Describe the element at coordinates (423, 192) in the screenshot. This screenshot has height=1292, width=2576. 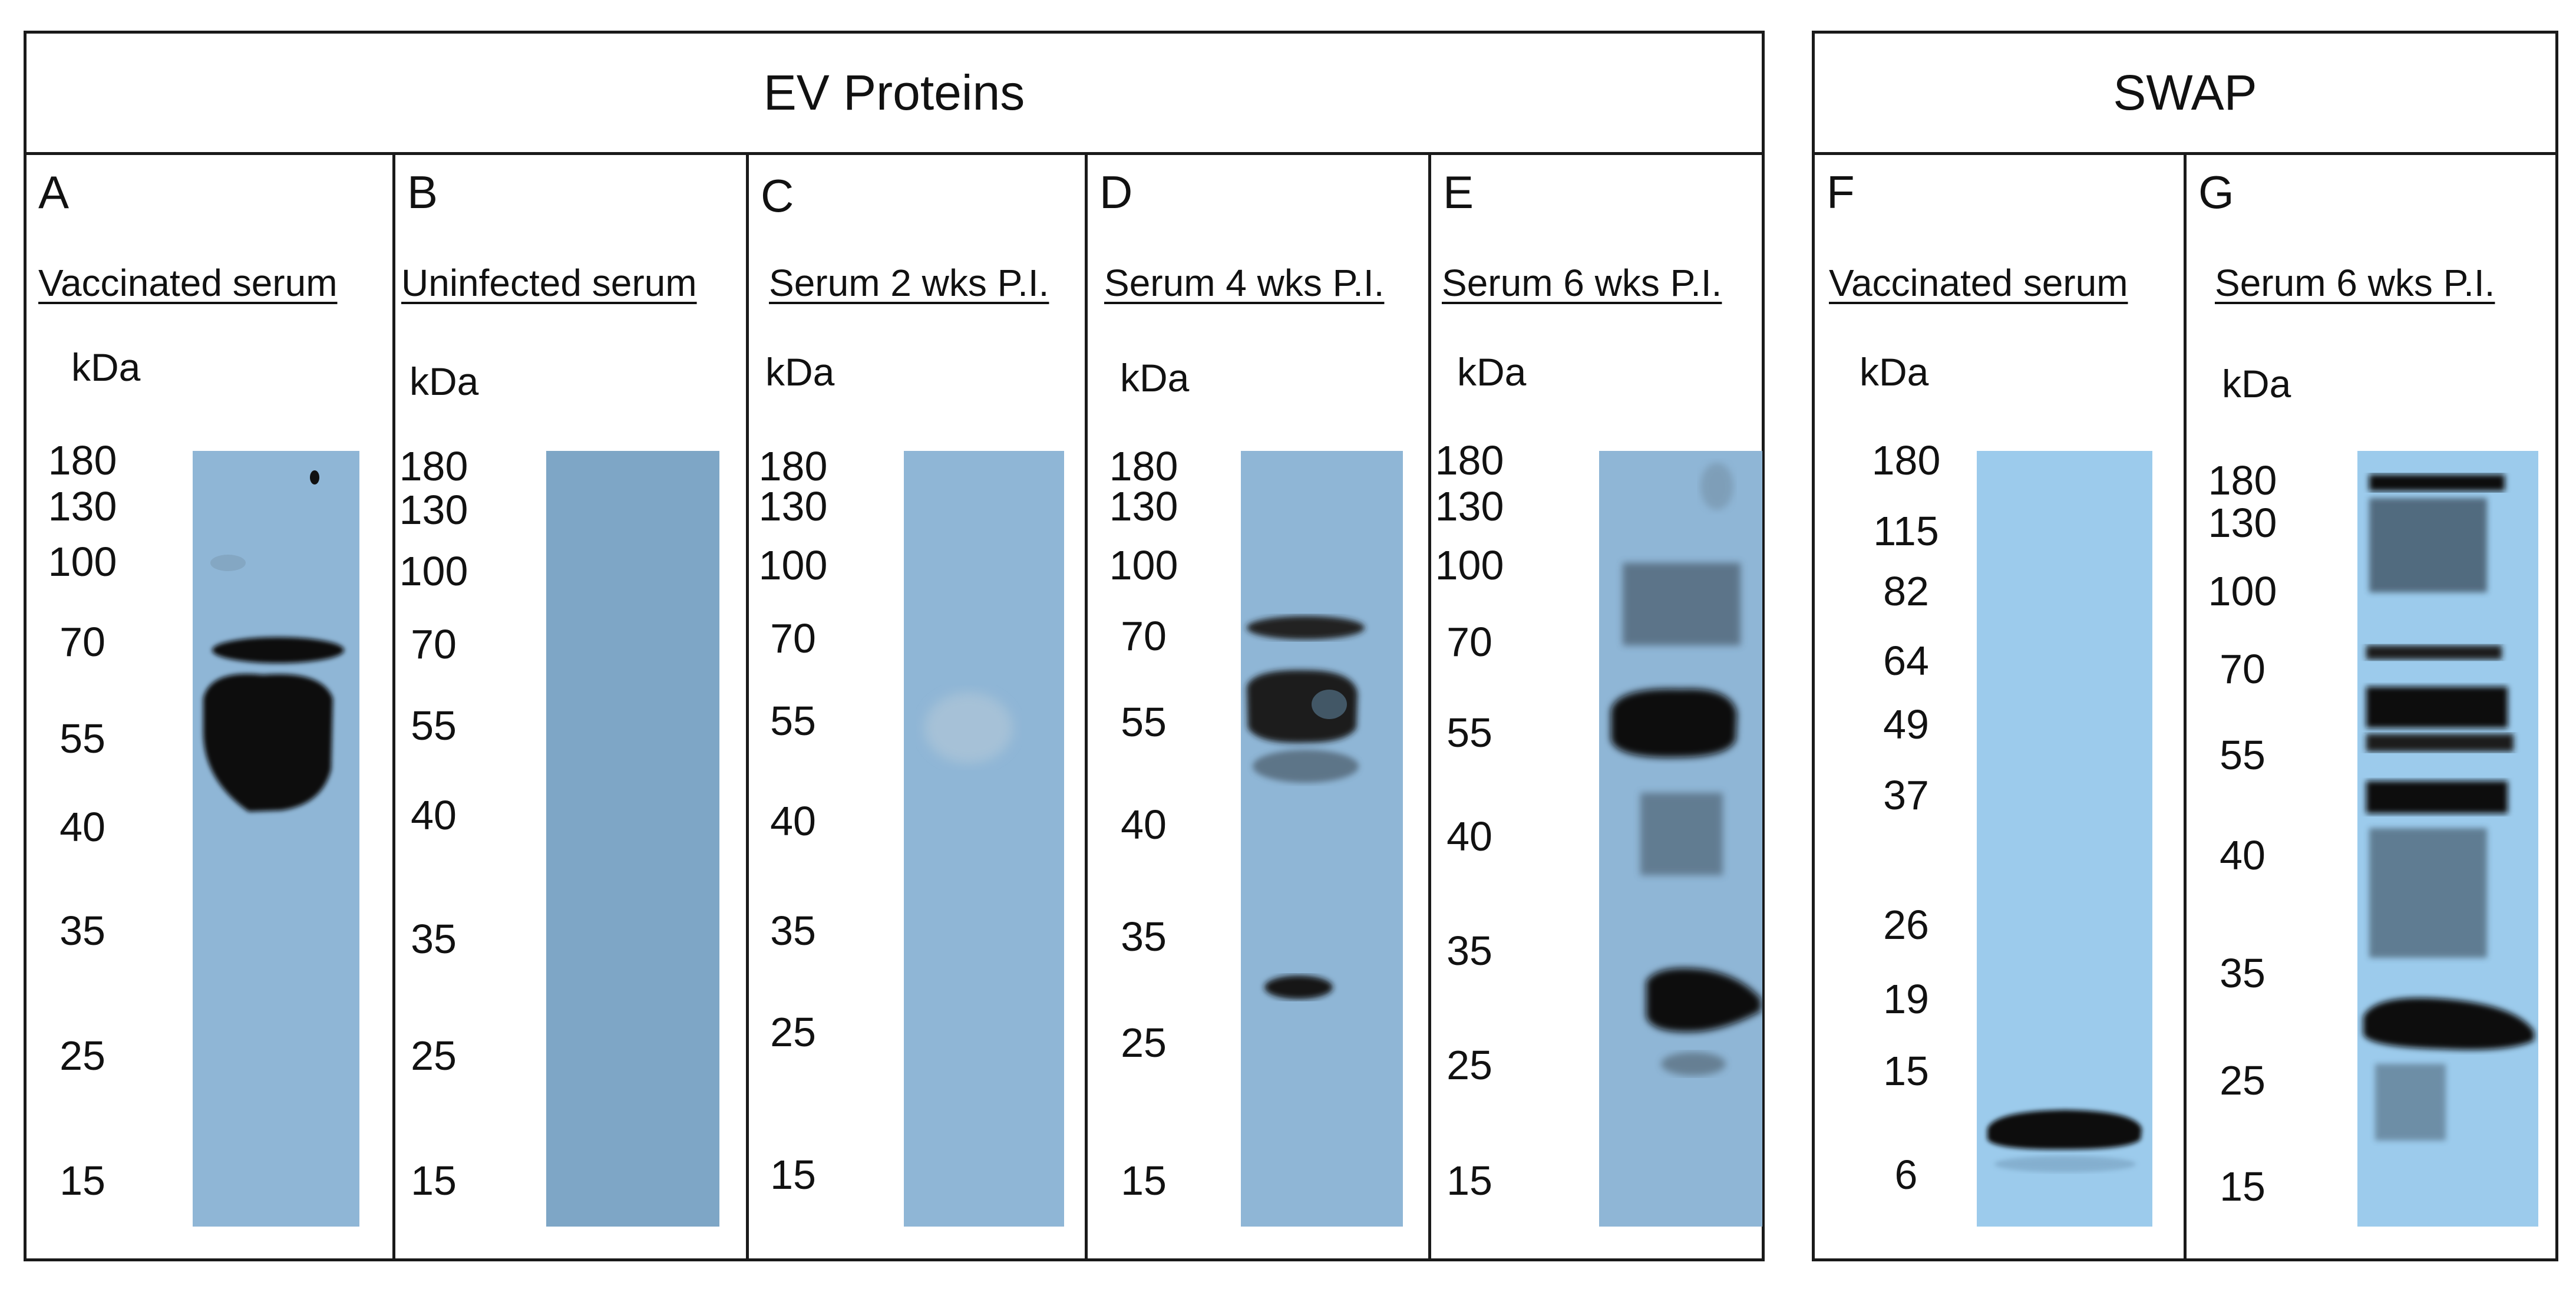
I see `panel-letter: B` at that location.